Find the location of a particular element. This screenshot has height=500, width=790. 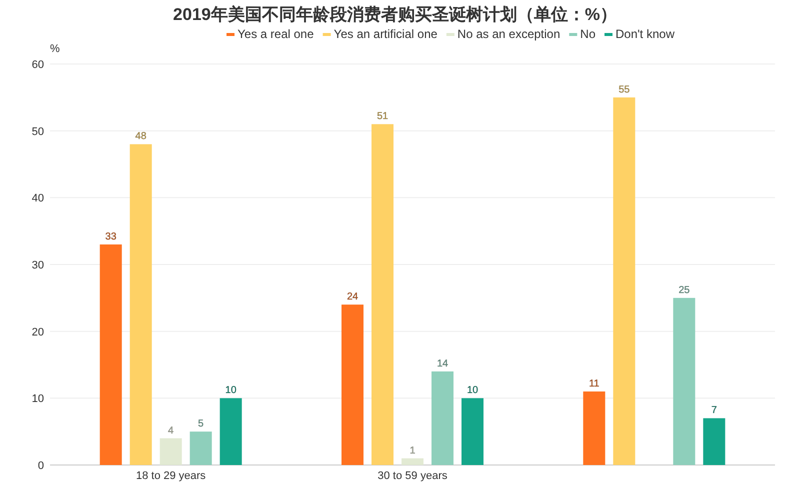

y-tick-label: 60 is located at coordinates (38, 65).